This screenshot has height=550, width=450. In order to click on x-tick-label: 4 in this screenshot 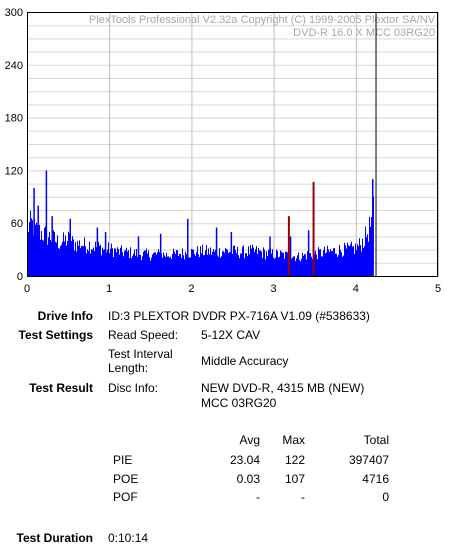, I will do `click(356, 289)`.